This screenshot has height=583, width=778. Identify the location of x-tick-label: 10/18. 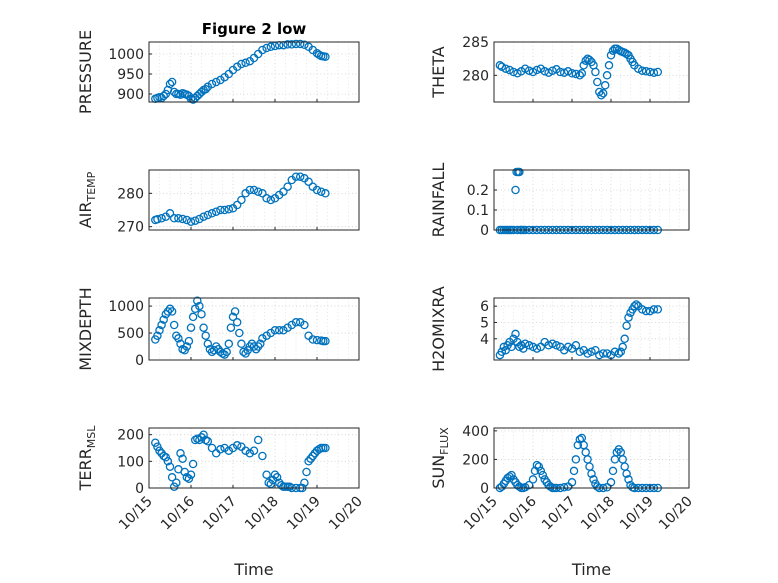
(262, 514).